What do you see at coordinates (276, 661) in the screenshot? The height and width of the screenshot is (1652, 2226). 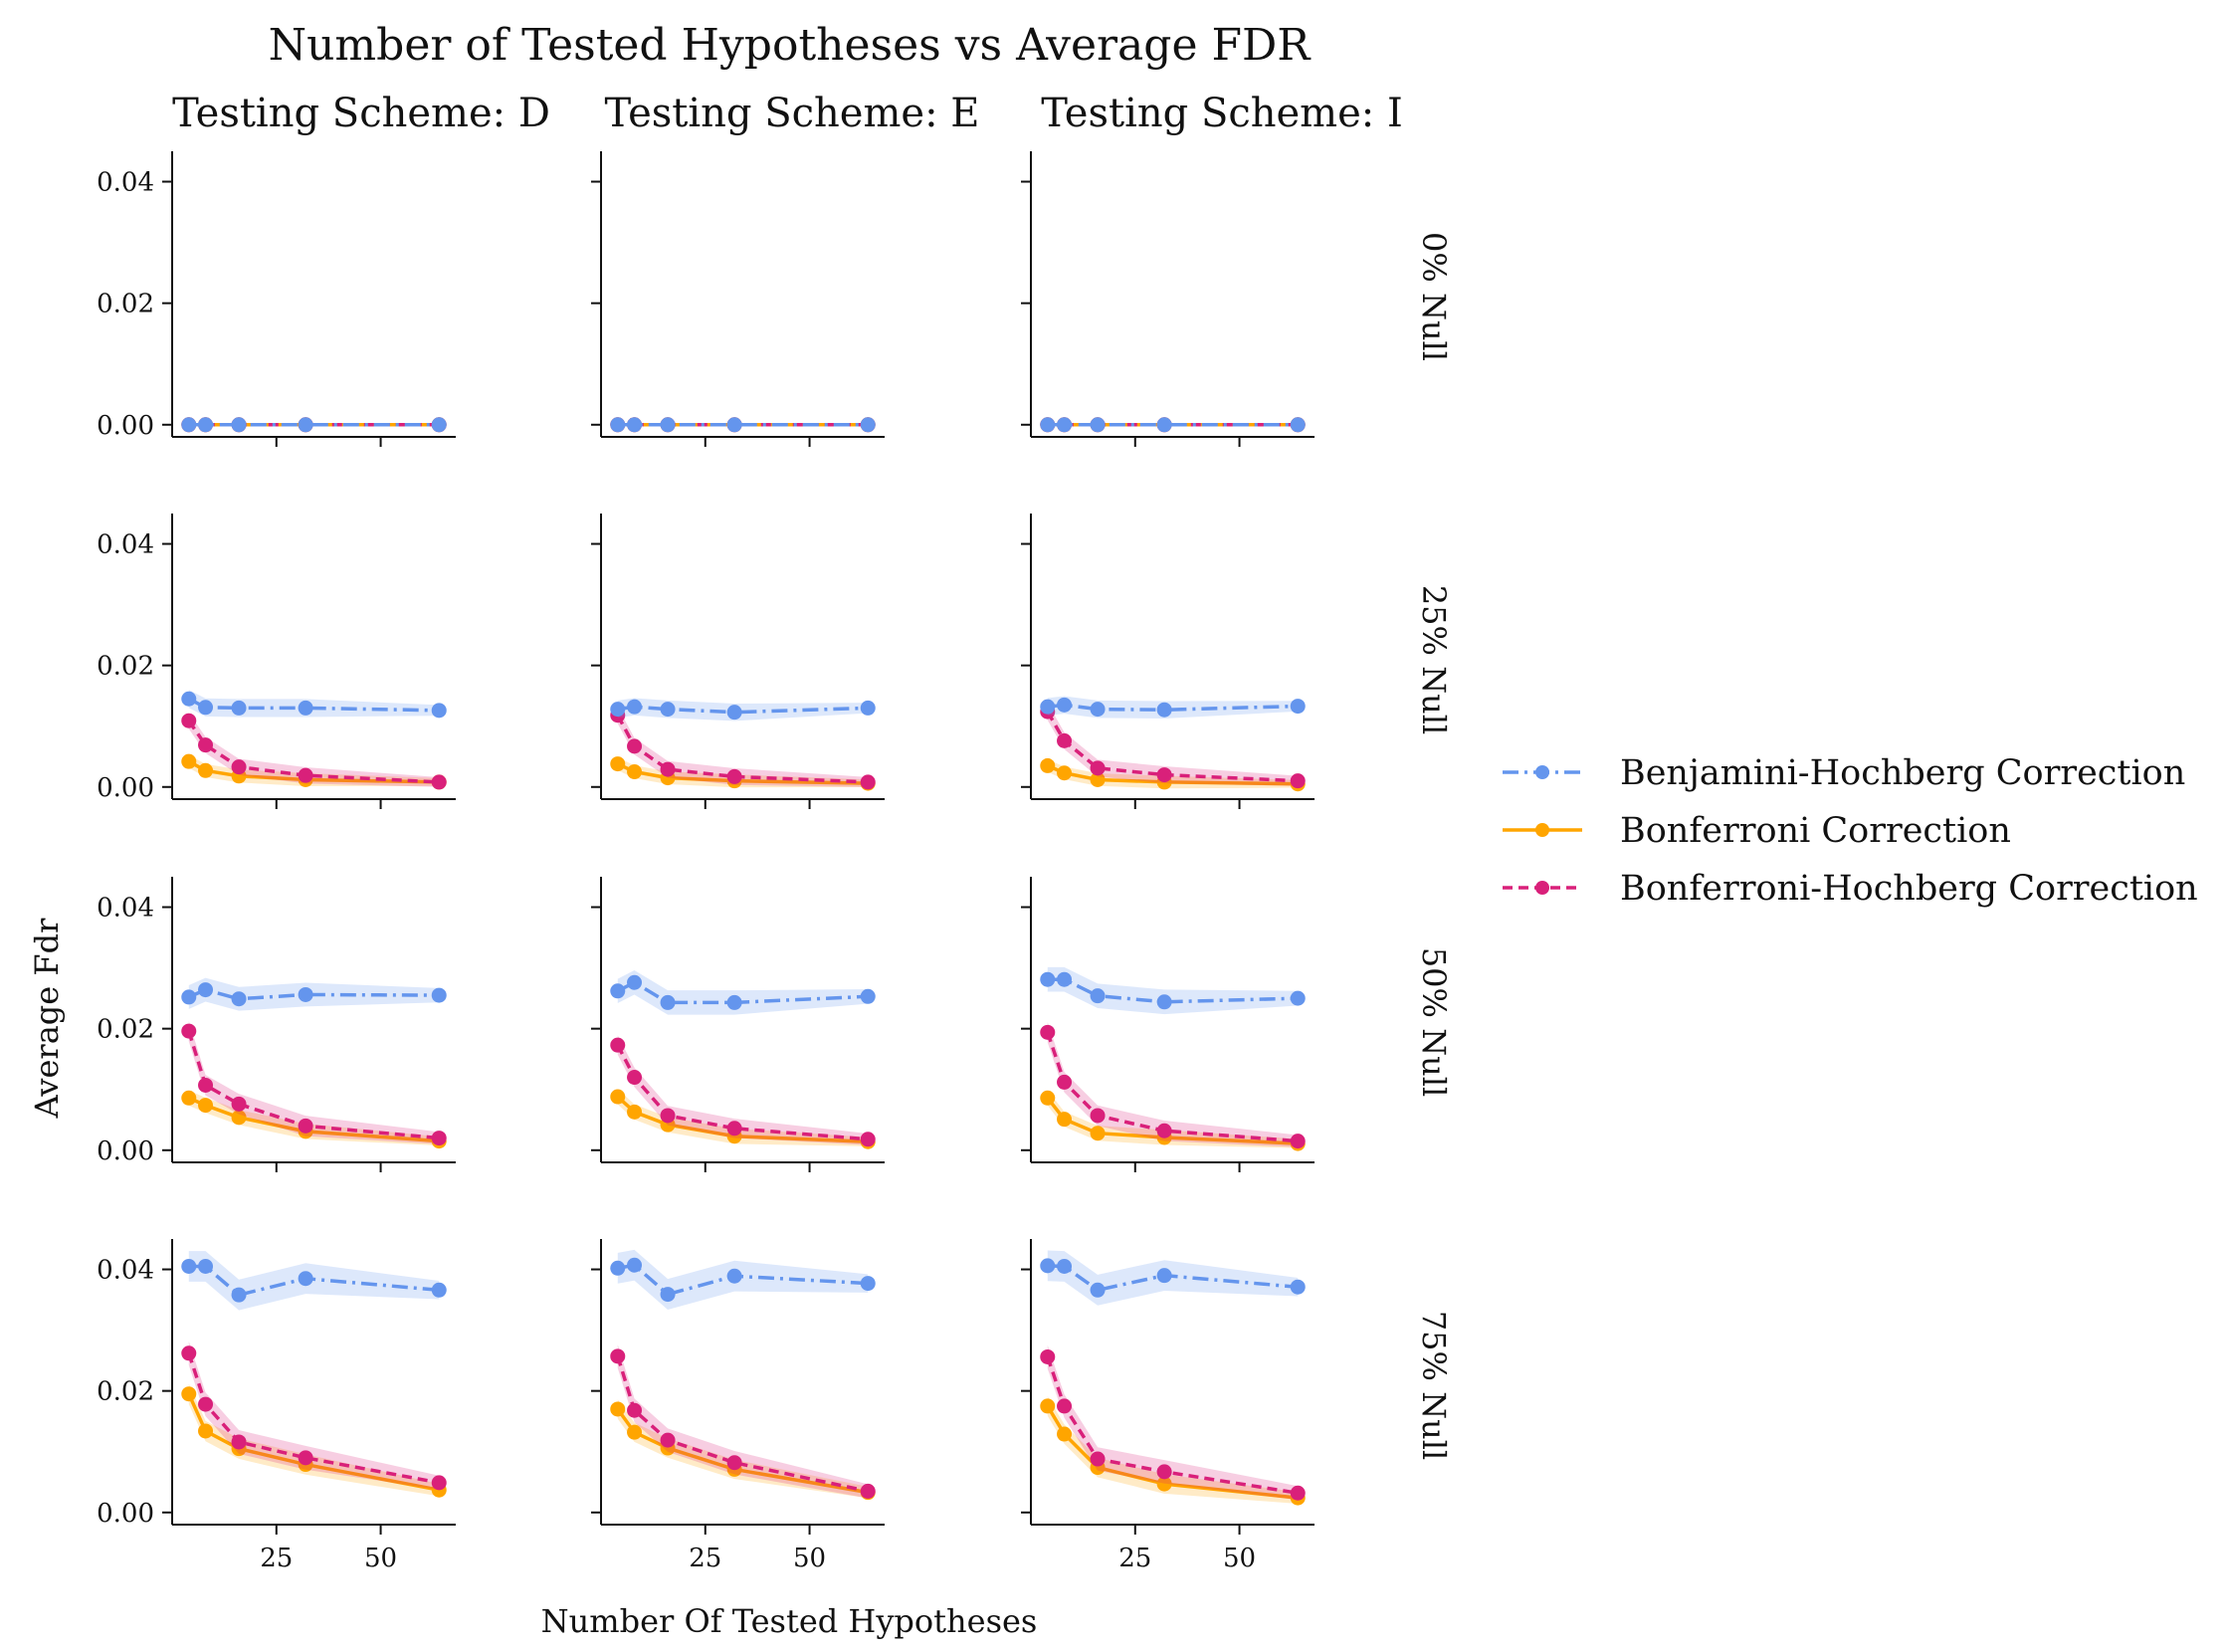 I see `panel-d-25: 0.00 0.02 0.04` at bounding box center [276, 661].